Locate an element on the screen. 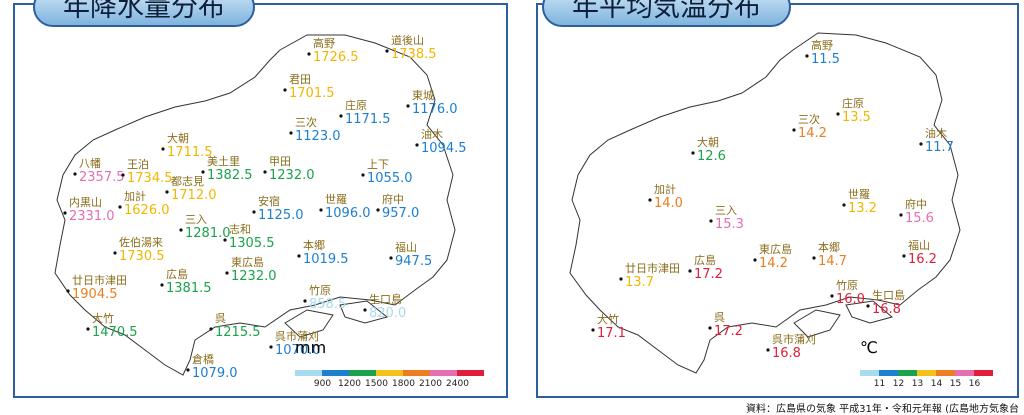 Image resolution: width=1024 pixels, height=415 pixels. source-note: 資料：広島県の気象 平成31年・令和元年報 (広島地方気象台 is located at coordinates (882, 409).